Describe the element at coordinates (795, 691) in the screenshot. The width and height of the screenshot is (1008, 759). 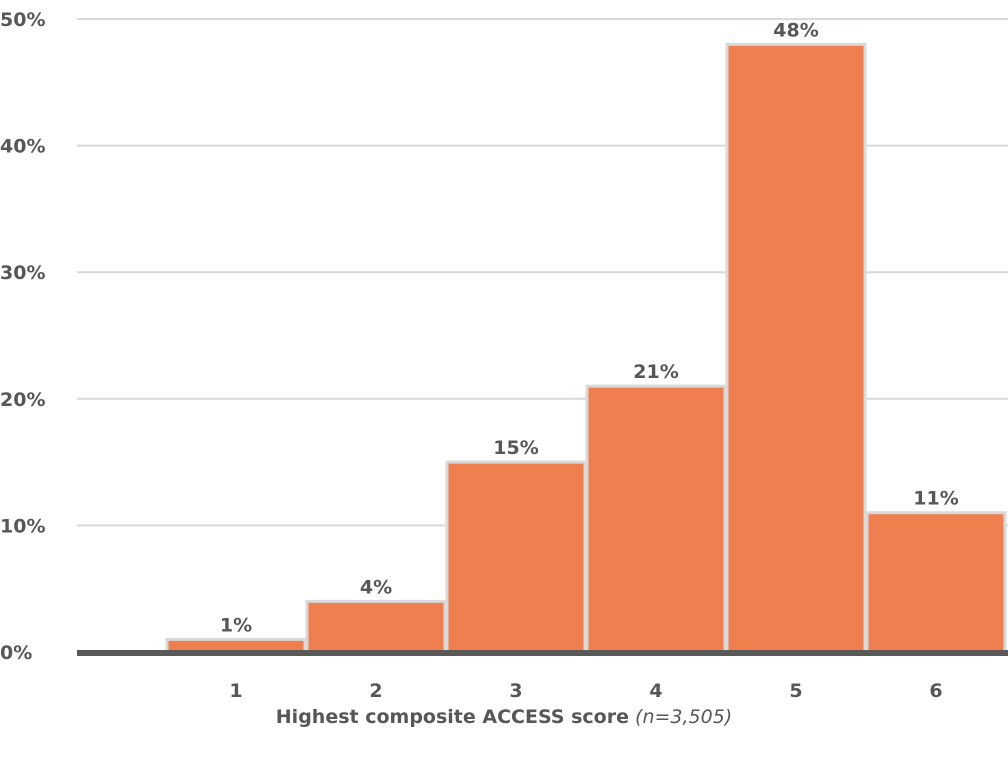
I see `x-tick-label: 5` at that location.